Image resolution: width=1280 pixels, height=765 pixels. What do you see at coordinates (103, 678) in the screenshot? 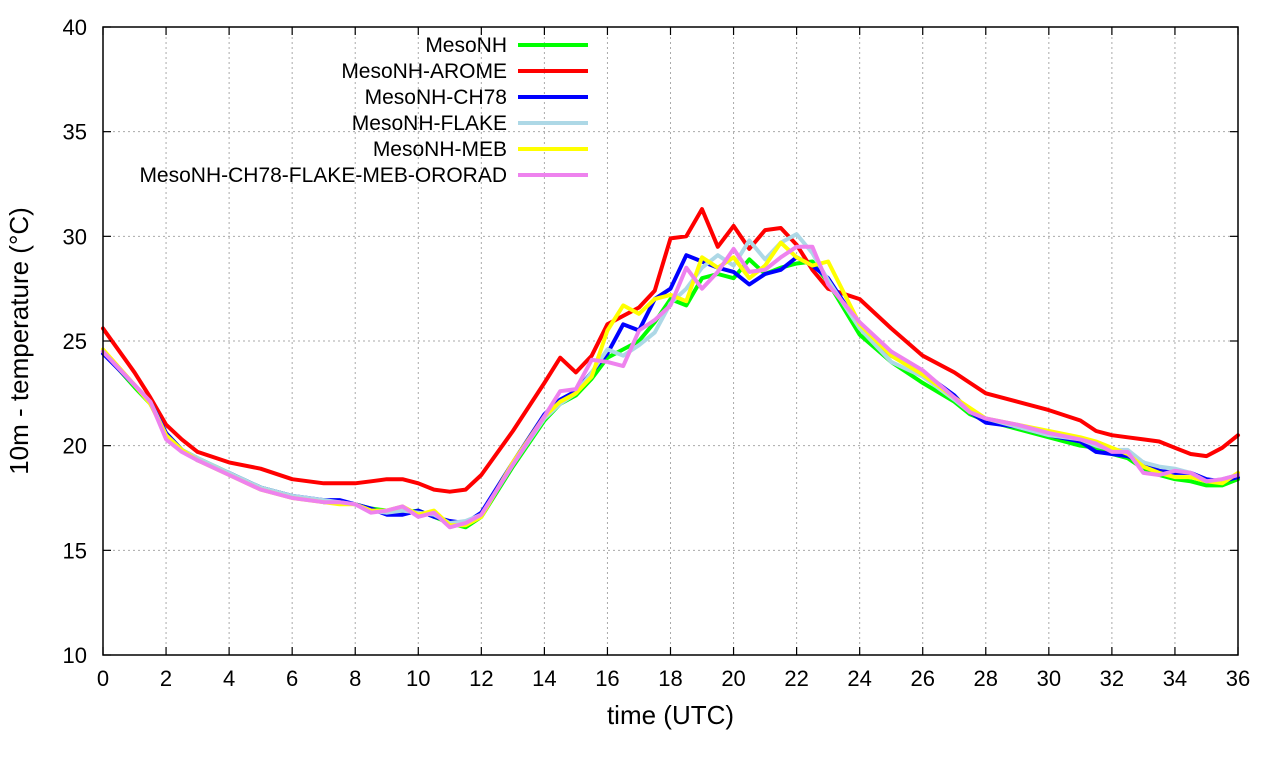
I see `x-tick-label: 0` at bounding box center [103, 678].